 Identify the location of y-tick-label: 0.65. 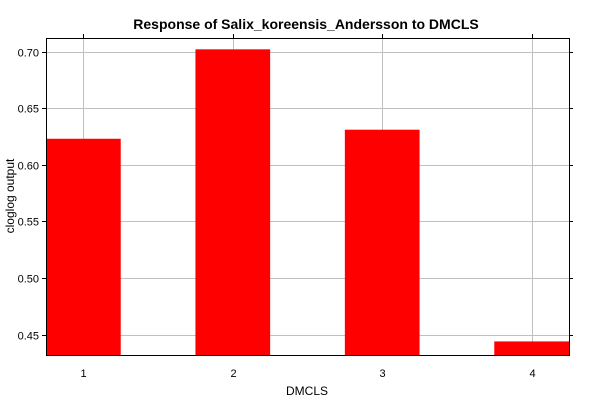
(28, 110).